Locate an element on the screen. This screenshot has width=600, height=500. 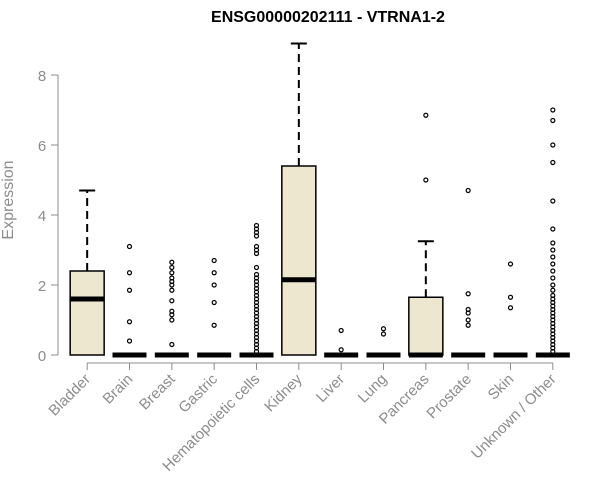
y-axis: 0 2 4 6 8 is located at coordinates (48, 216).